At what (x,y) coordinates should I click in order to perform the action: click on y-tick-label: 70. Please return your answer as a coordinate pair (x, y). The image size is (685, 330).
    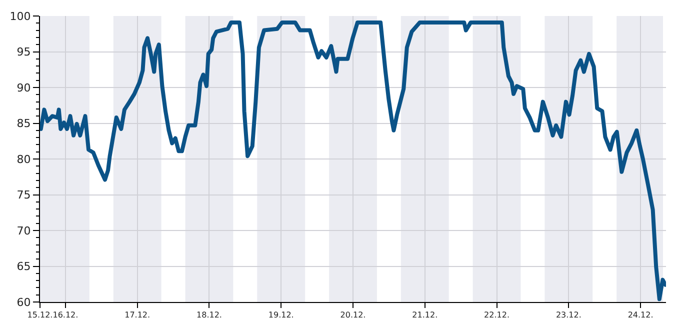
    Looking at the image, I should click on (23, 231).